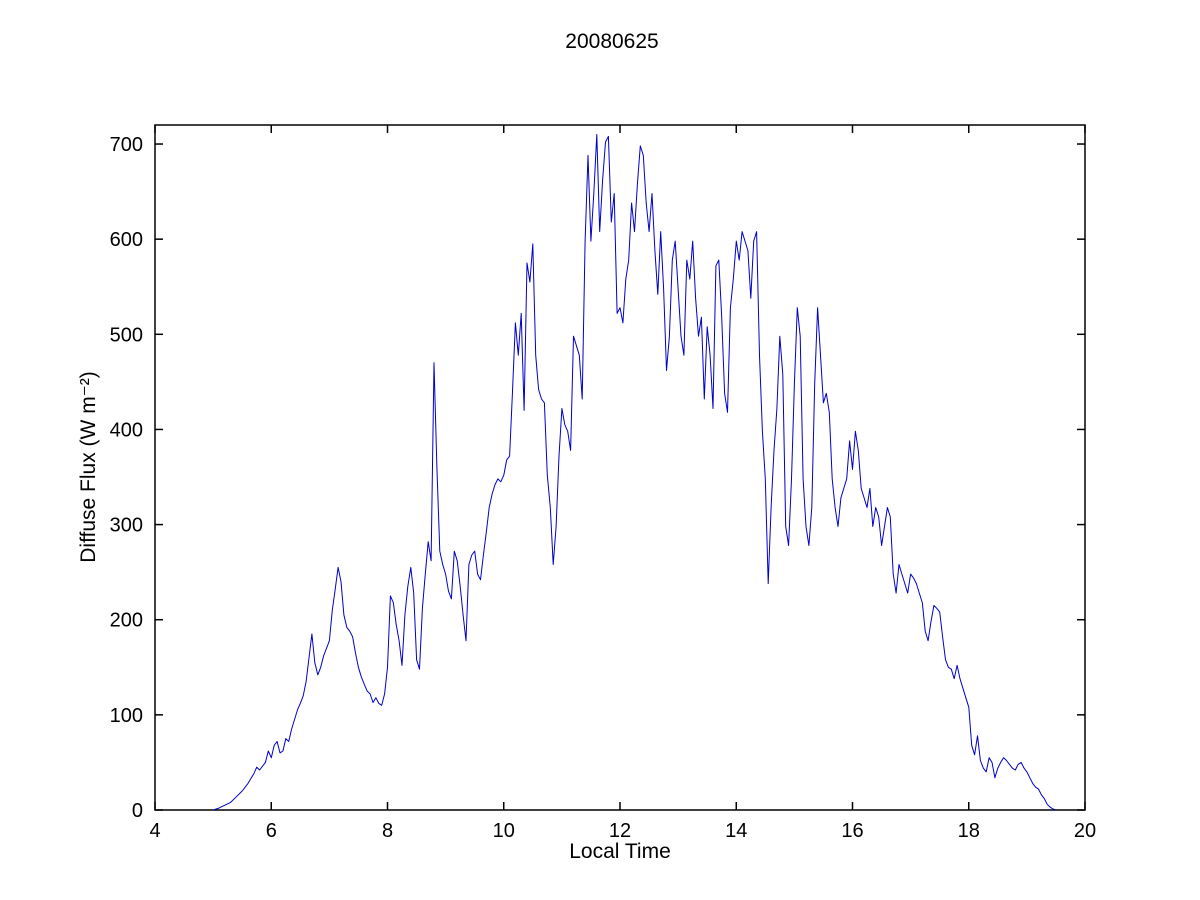 This screenshot has width=1200, height=900. Describe the element at coordinates (852, 831) in the screenshot. I see `x-tick-label: 16` at that location.